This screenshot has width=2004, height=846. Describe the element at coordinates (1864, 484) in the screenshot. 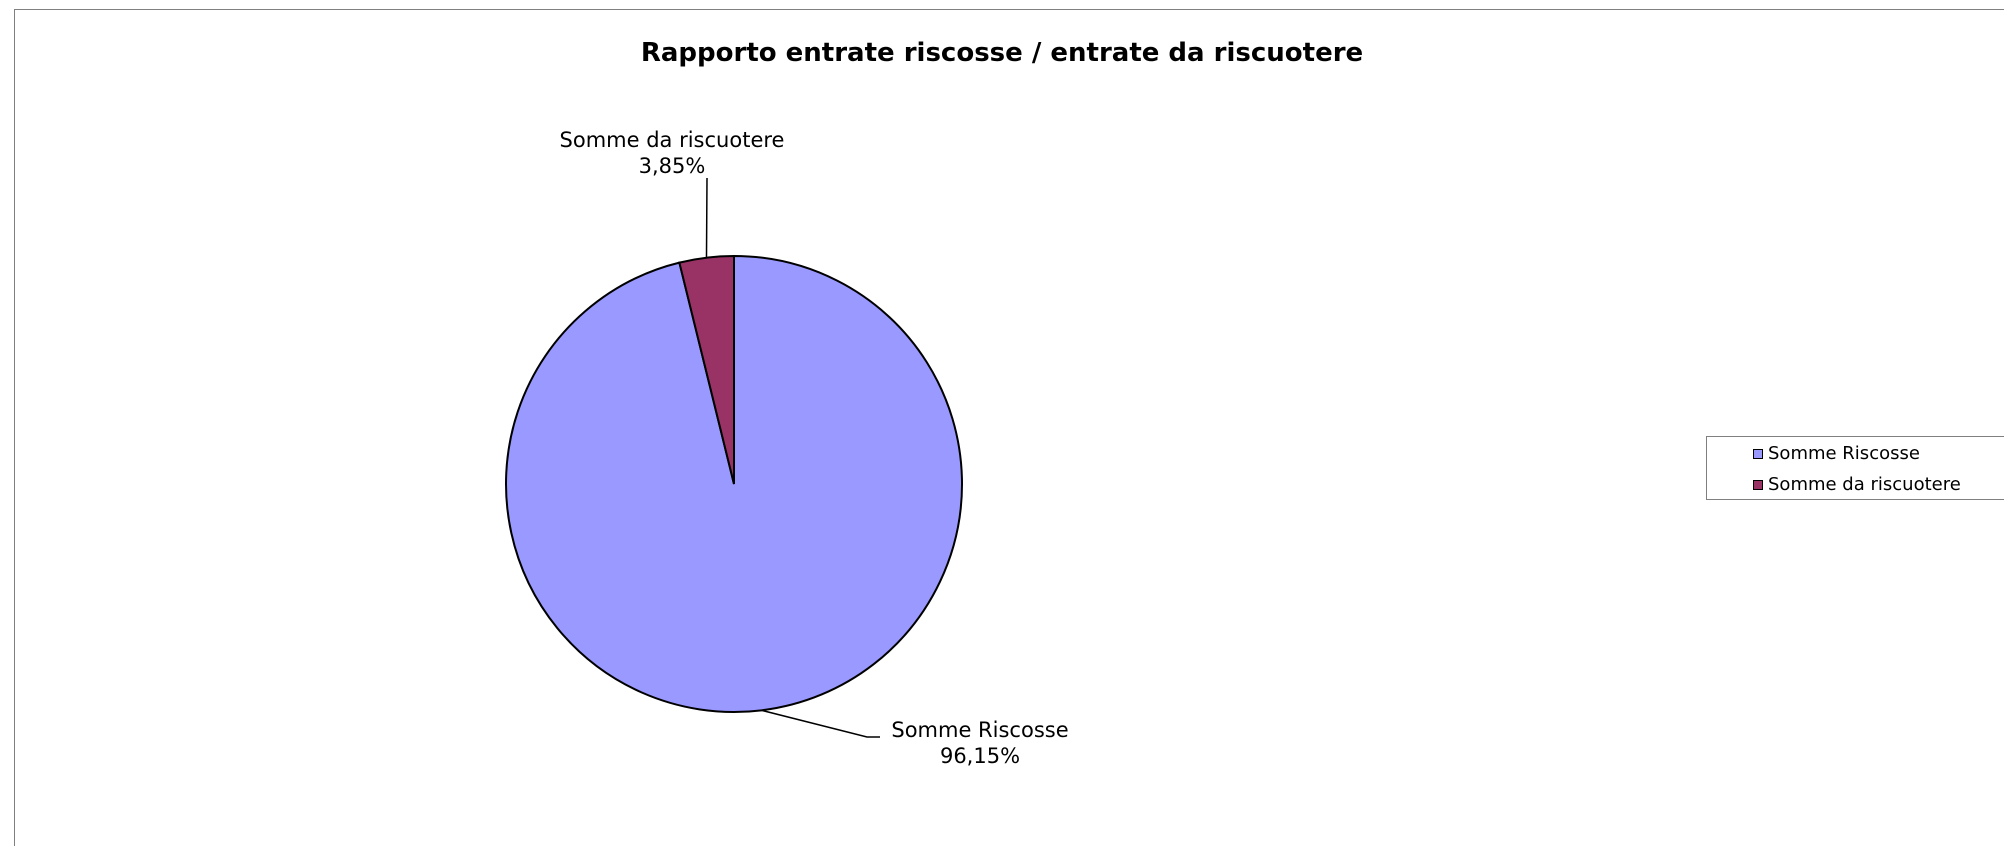

I see `legend-label: Somme da riscuotere` at that location.